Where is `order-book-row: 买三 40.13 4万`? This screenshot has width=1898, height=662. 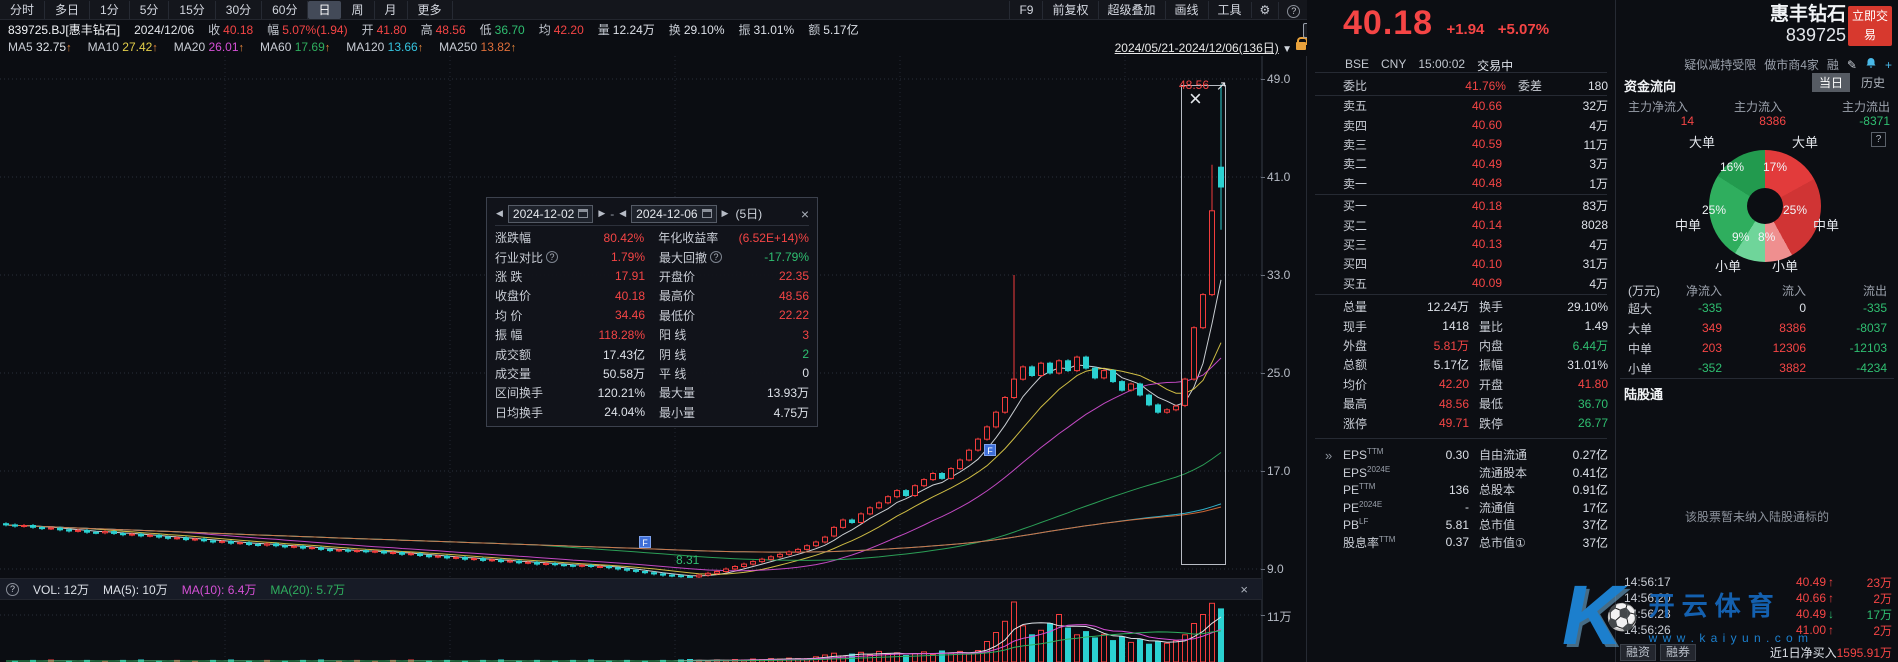
order-book-row: 买三 40.13 4万 is located at coordinates (1461, 244).